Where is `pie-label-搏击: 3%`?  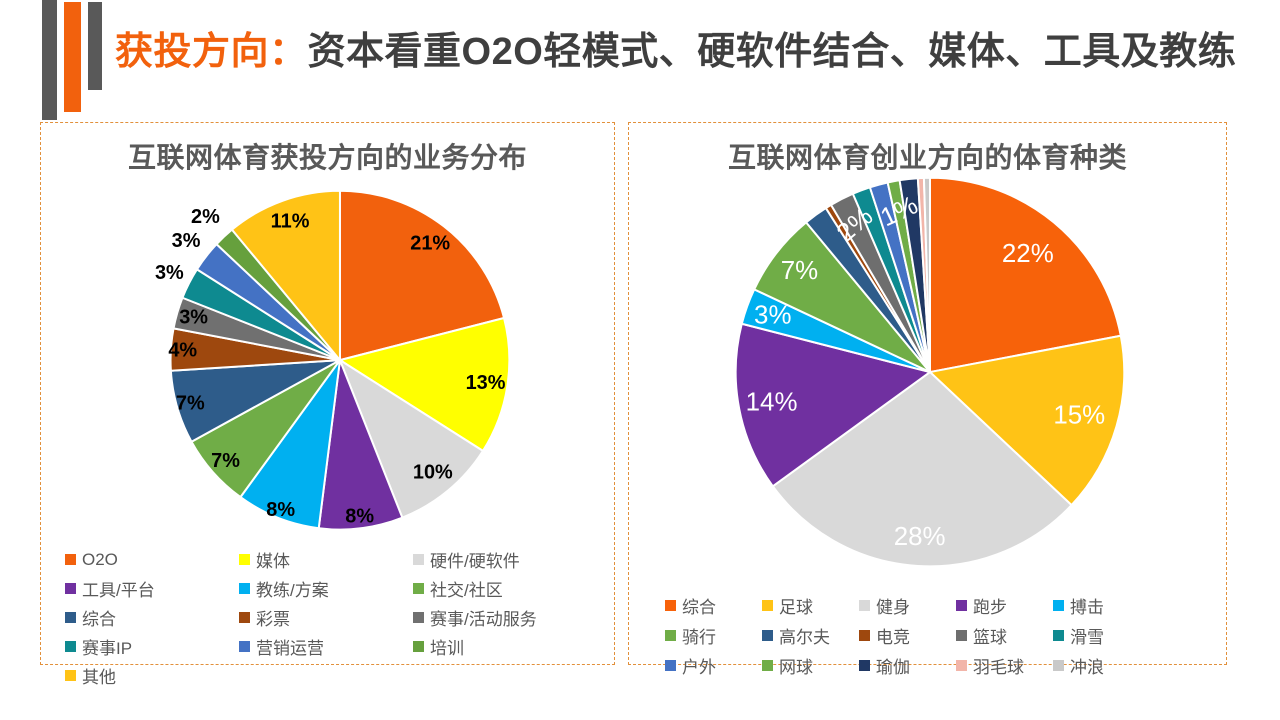
pie-label-搏击: 3% is located at coordinates (772, 315).